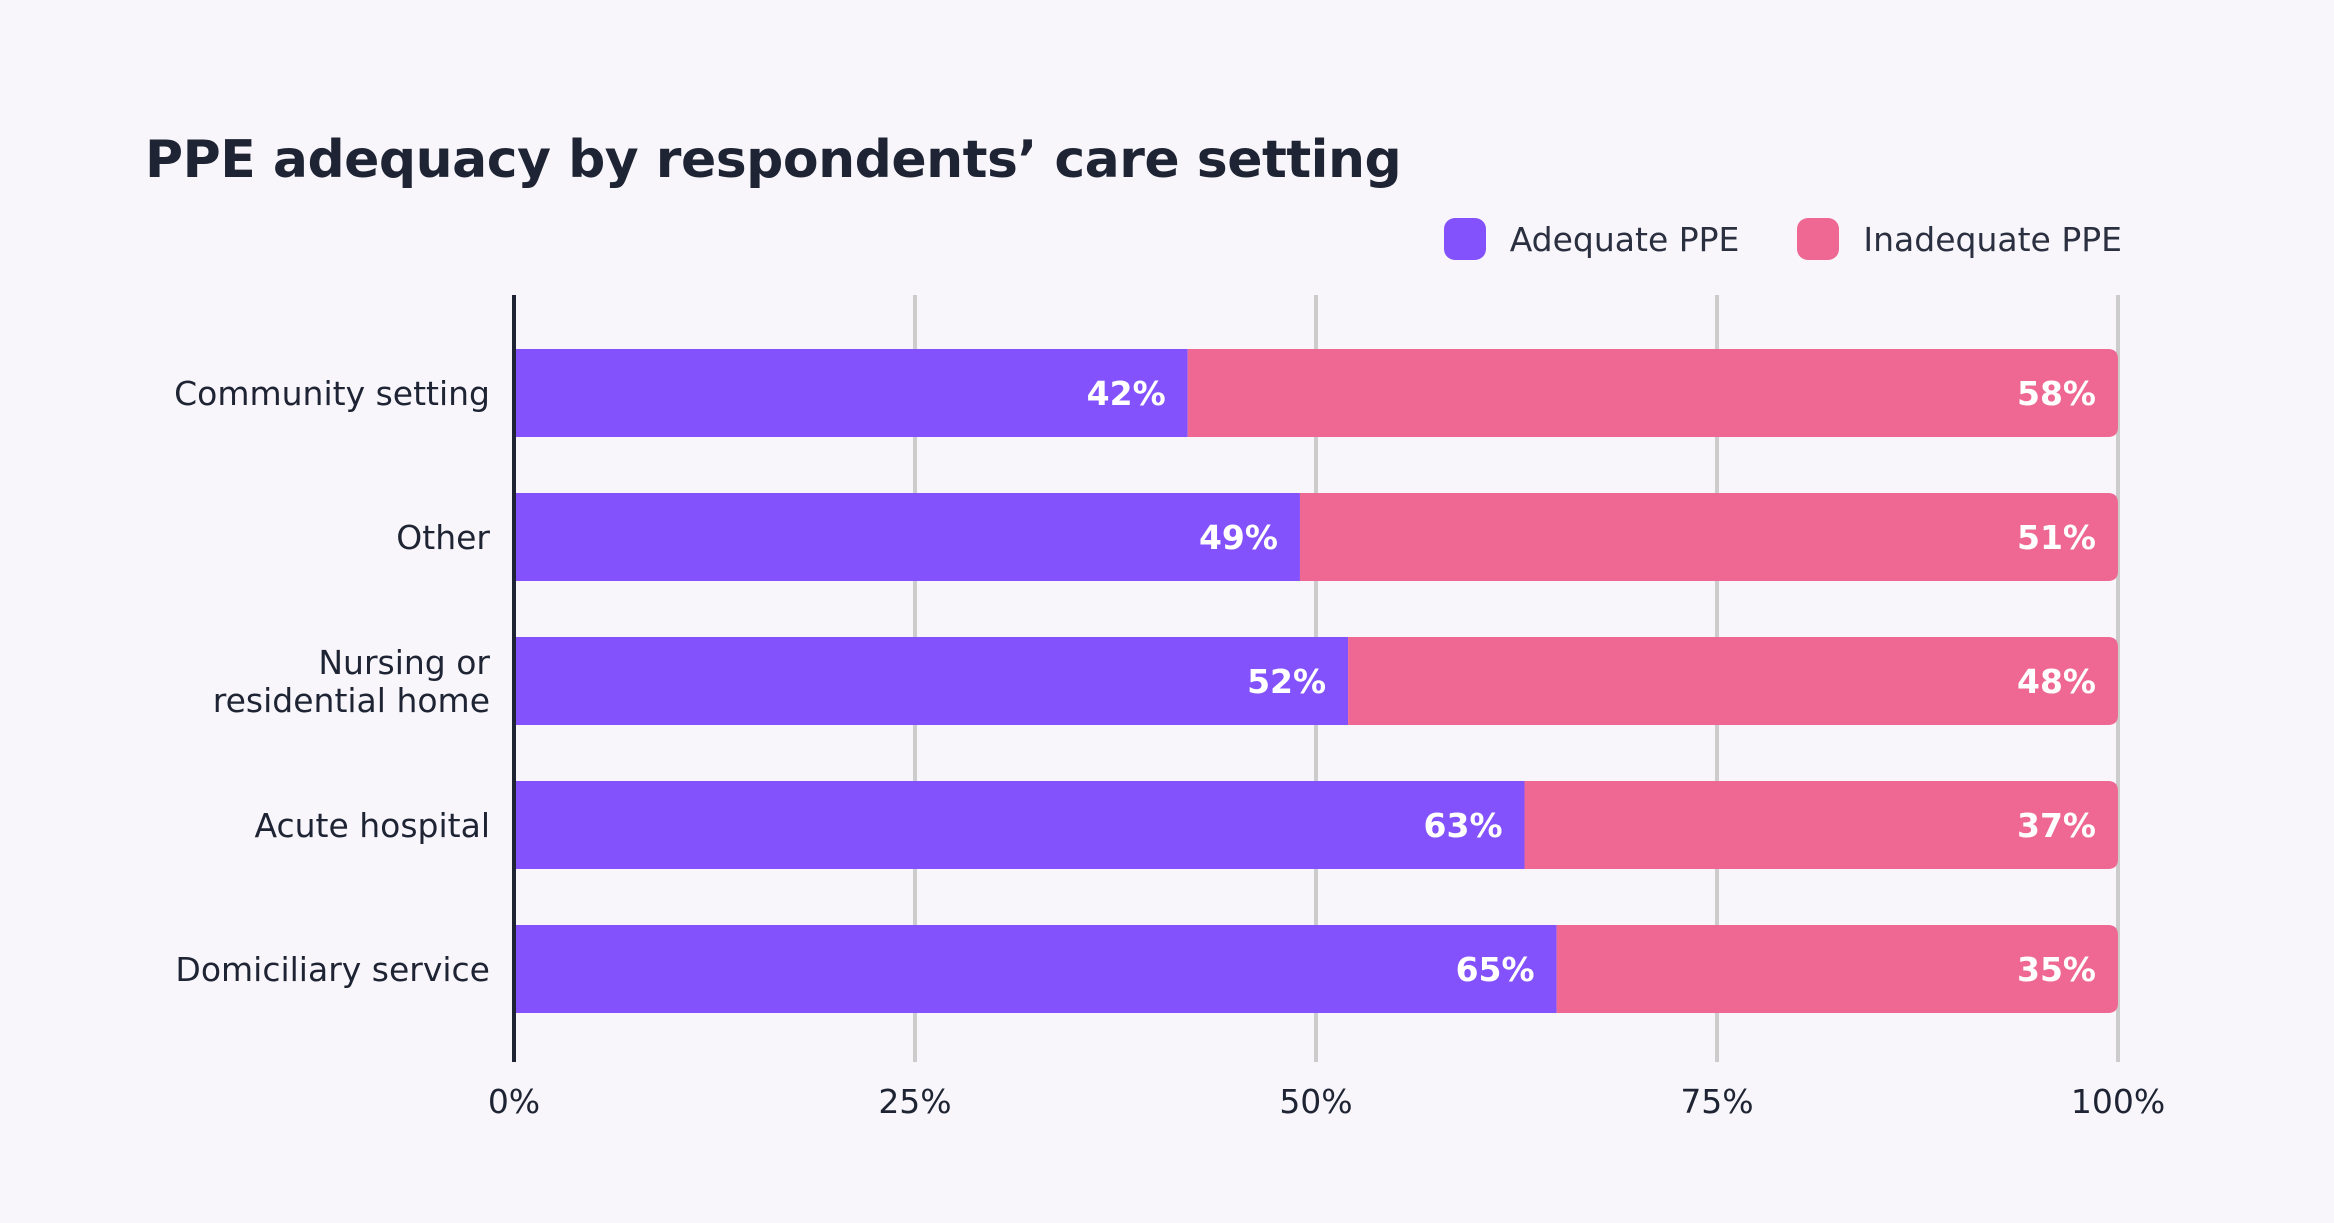 The image size is (2334, 1223). What do you see at coordinates (1315, 1101) in the screenshot?
I see `x-tick-label: 50%` at bounding box center [1315, 1101].